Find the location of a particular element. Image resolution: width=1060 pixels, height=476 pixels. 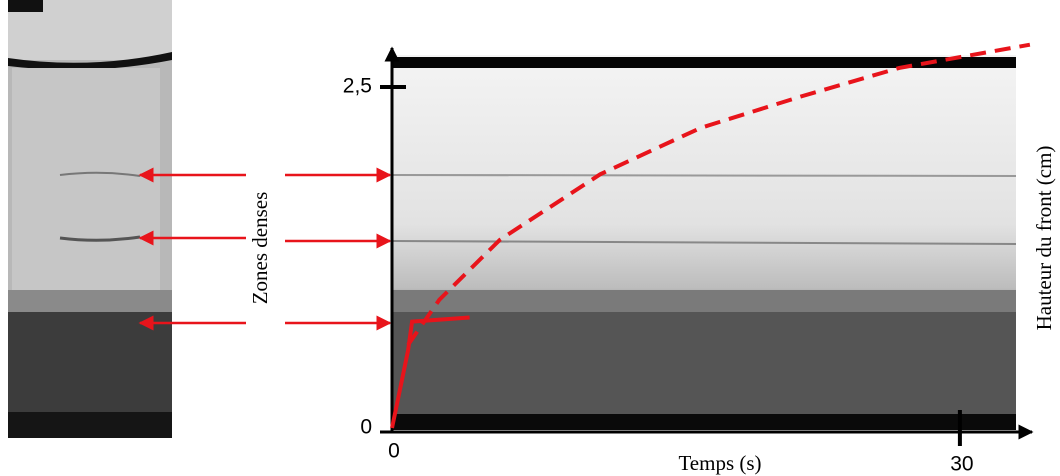

y-tick-label: 0 is located at coordinates (366, 427).